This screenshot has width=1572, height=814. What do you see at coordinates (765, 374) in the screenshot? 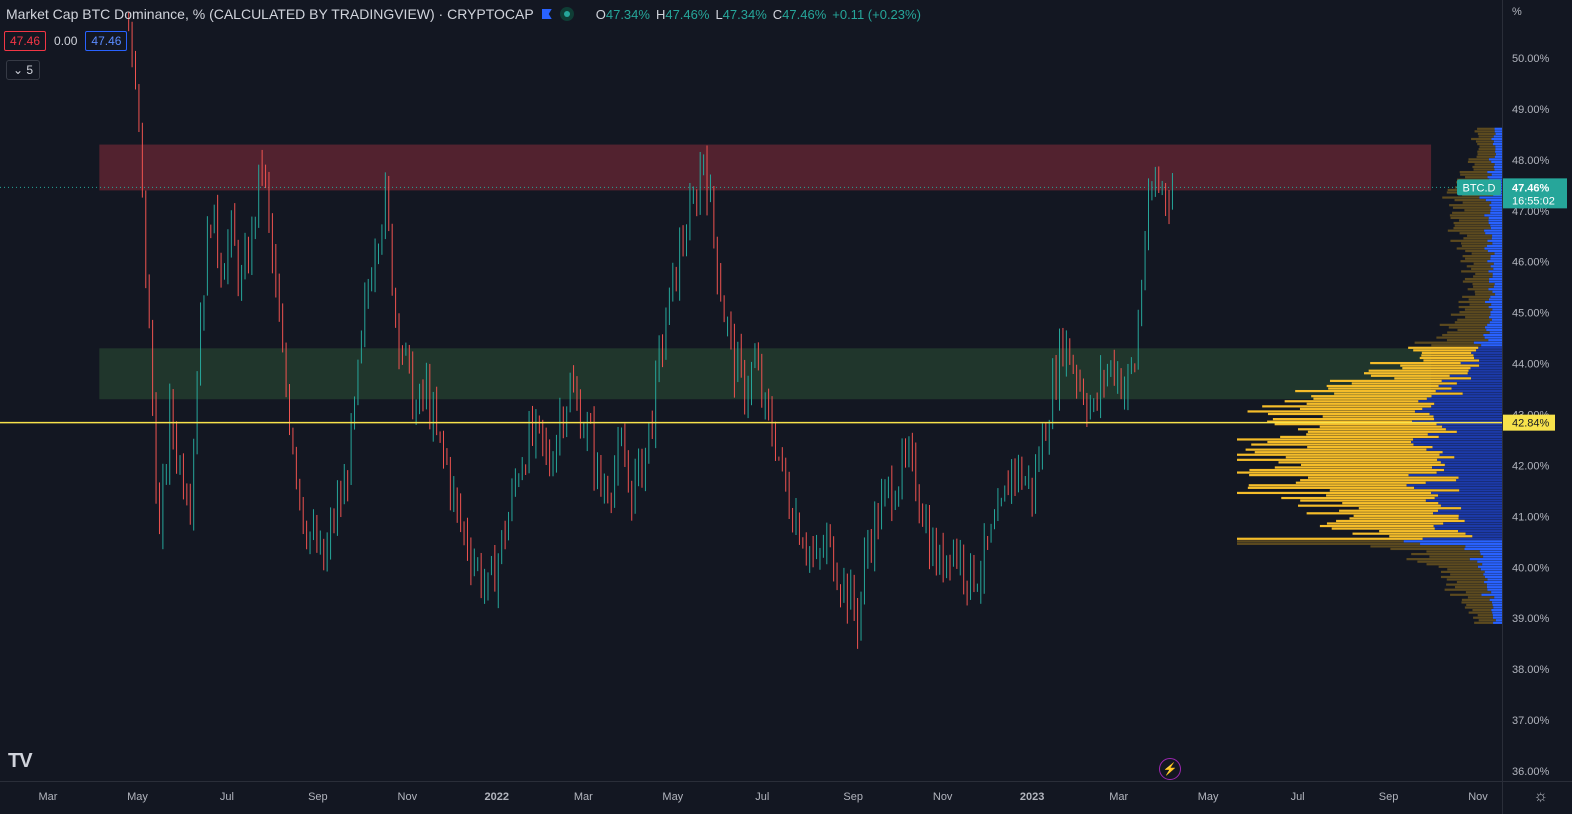
I see `support-zone` at bounding box center [765, 374].